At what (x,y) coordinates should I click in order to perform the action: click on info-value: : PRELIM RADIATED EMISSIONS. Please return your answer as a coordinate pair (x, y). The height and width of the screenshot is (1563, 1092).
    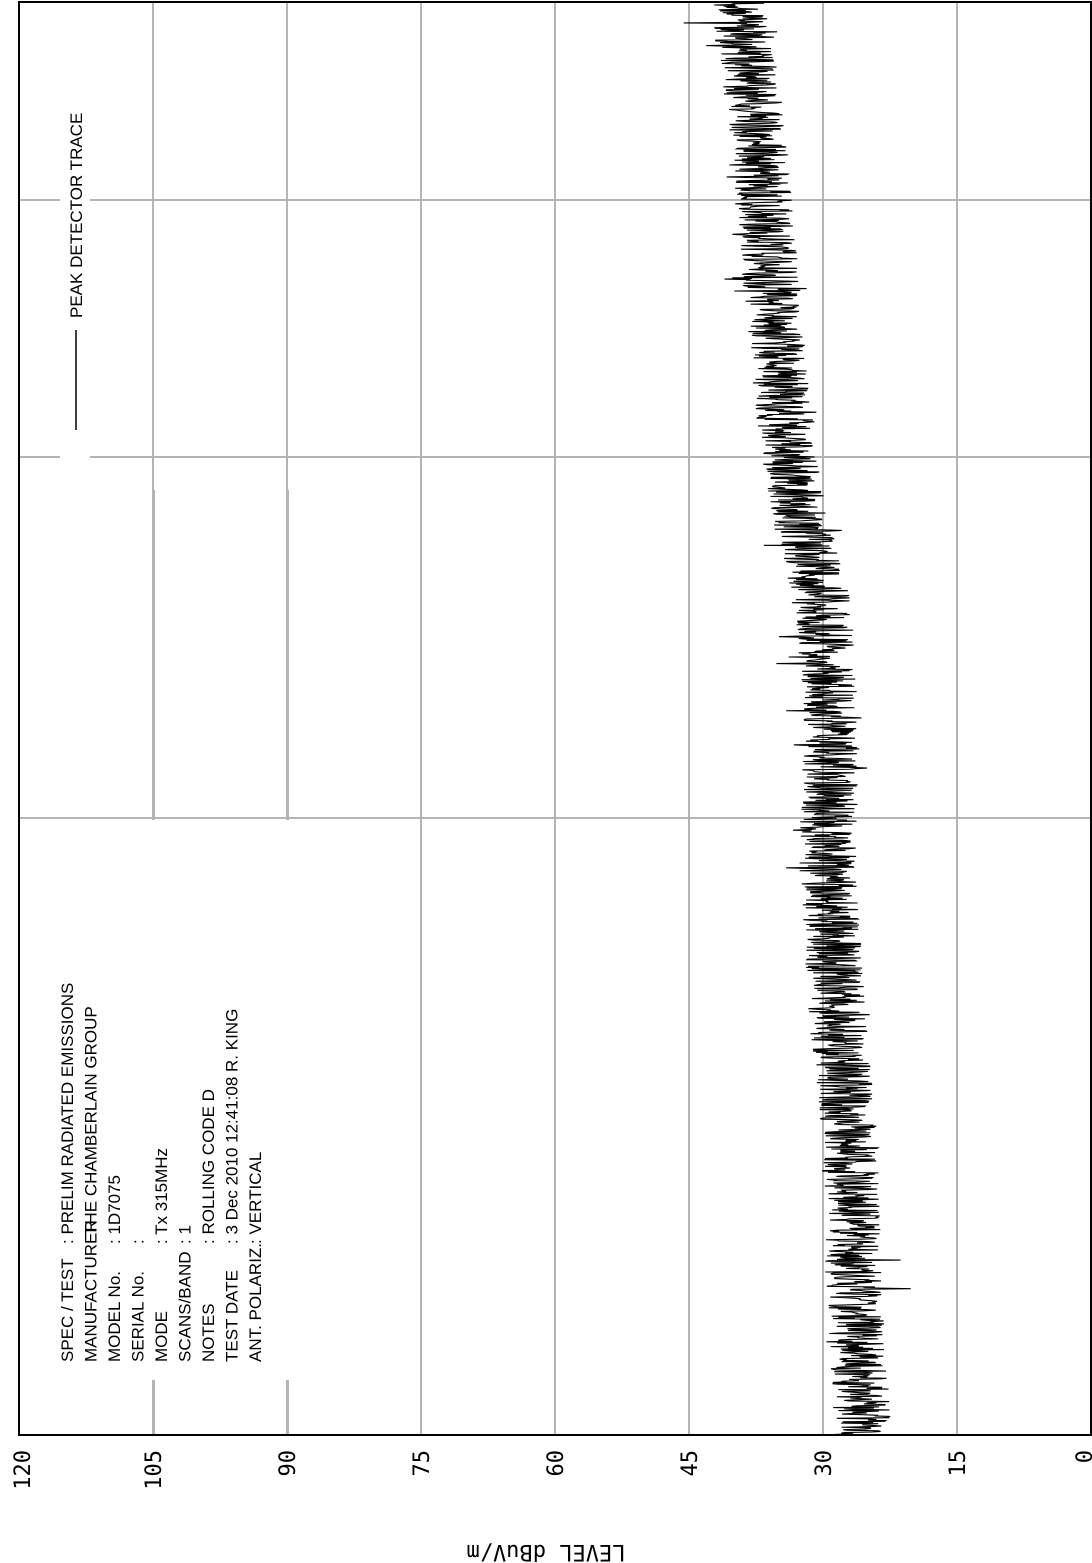
    Looking at the image, I should click on (67, 1113).